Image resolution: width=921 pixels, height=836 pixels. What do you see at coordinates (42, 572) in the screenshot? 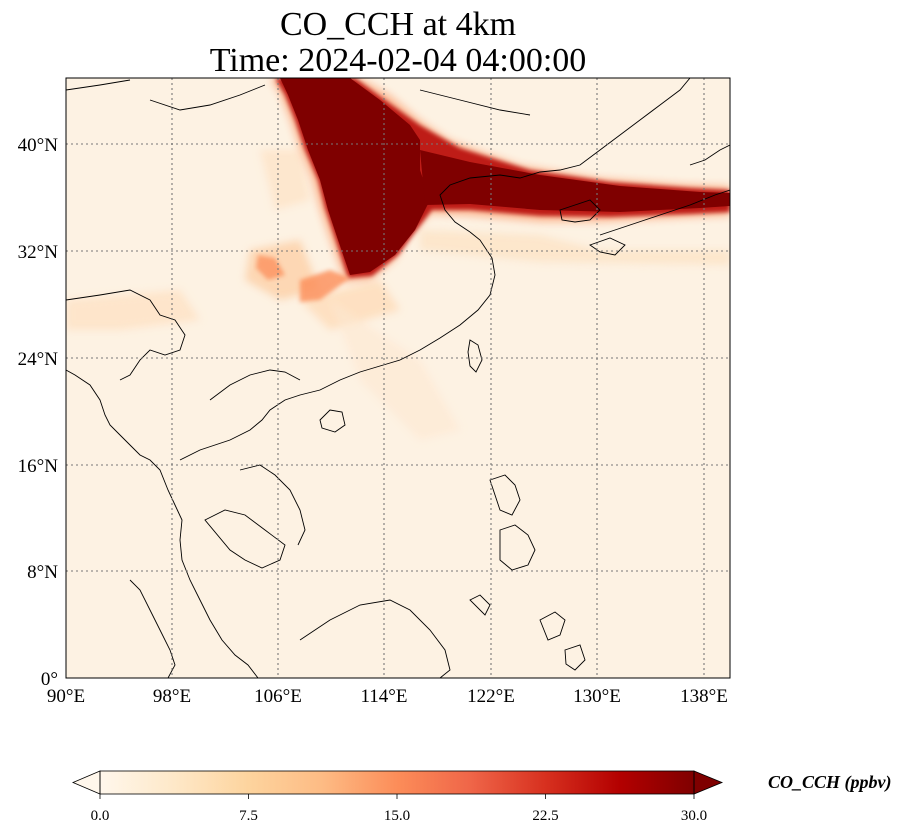
I see `y-tick-label: 8°N` at bounding box center [42, 572].